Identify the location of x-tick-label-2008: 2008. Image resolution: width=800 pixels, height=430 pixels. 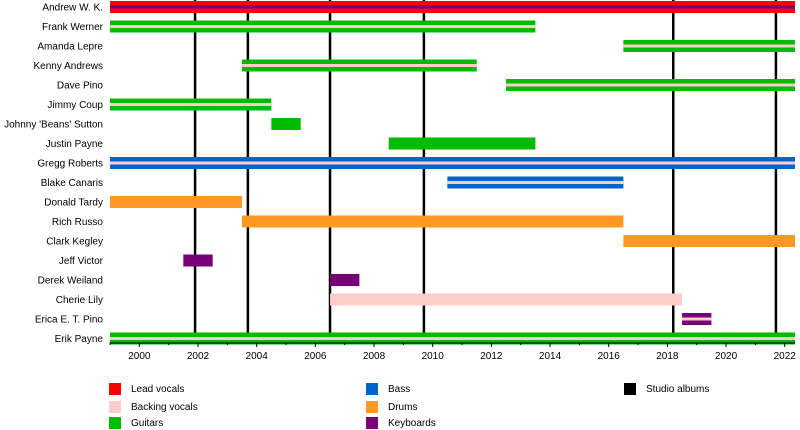
(374, 356).